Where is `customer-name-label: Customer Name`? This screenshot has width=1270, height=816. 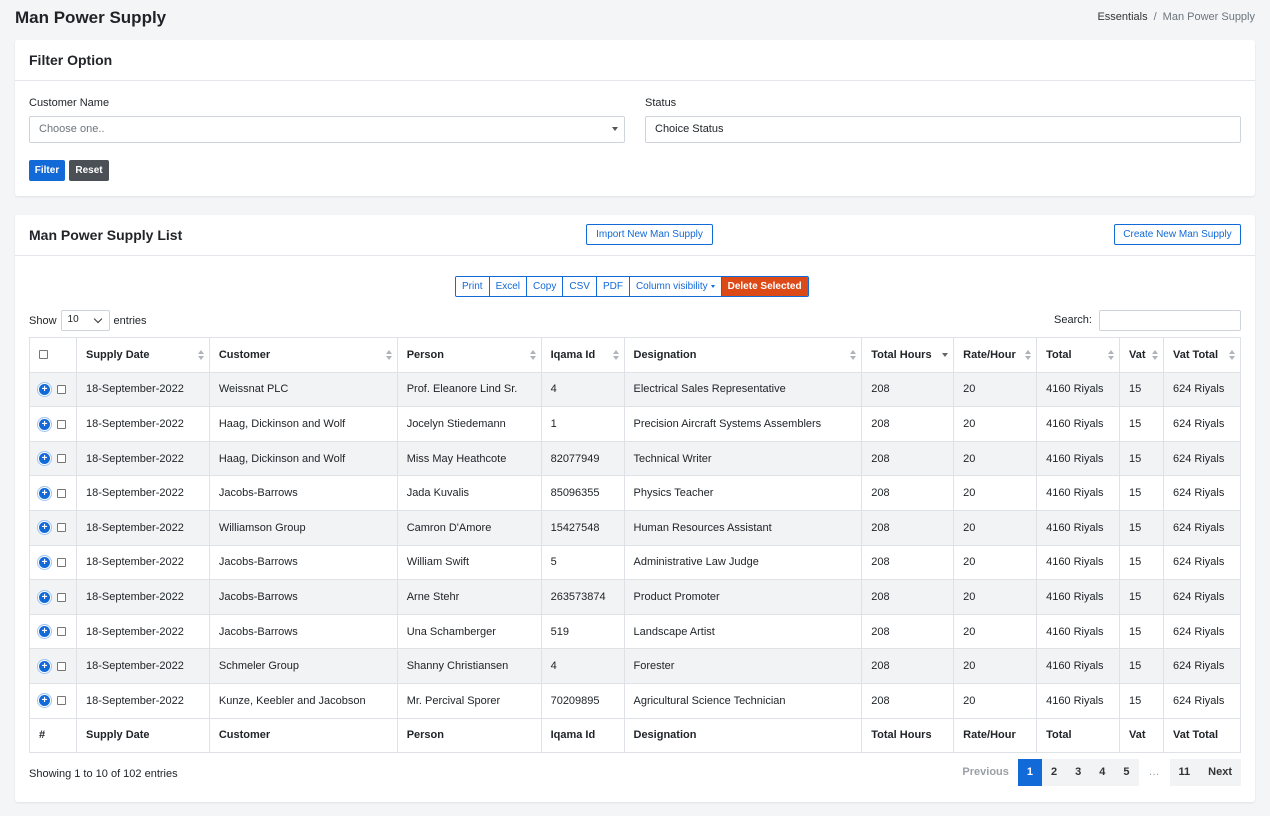
customer-name-label: Customer Name is located at coordinates (69, 103).